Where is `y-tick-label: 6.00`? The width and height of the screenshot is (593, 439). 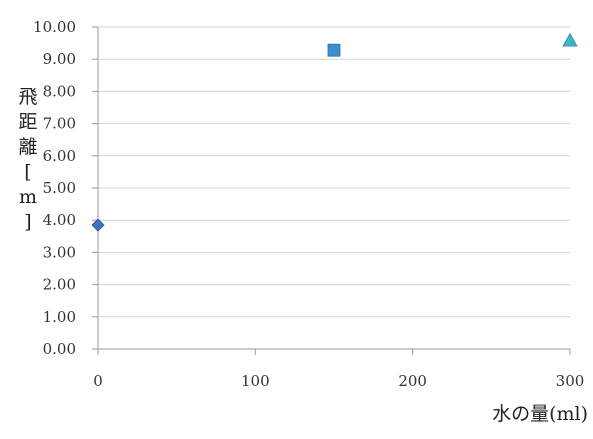
y-tick-label: 6.00 is located at coordinates (59, 156).